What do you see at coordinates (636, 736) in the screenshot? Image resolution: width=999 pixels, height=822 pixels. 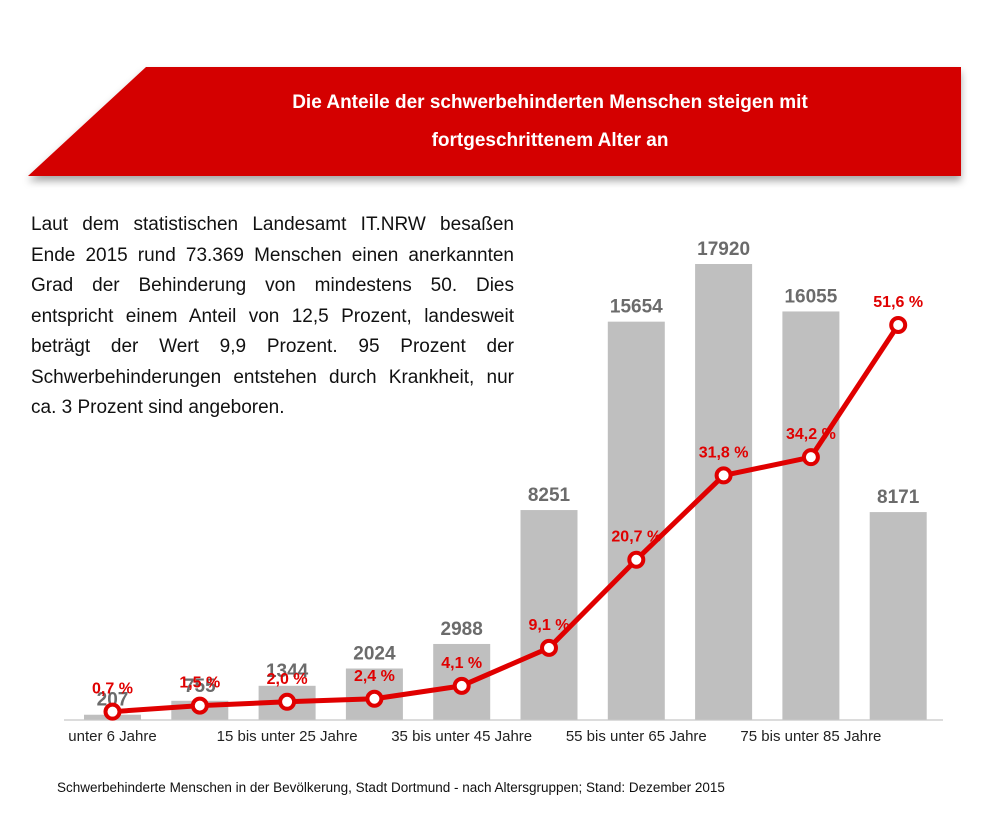 I see `category-label: 55 bis unter 65 Jahre` at bounding box center [636, 736].